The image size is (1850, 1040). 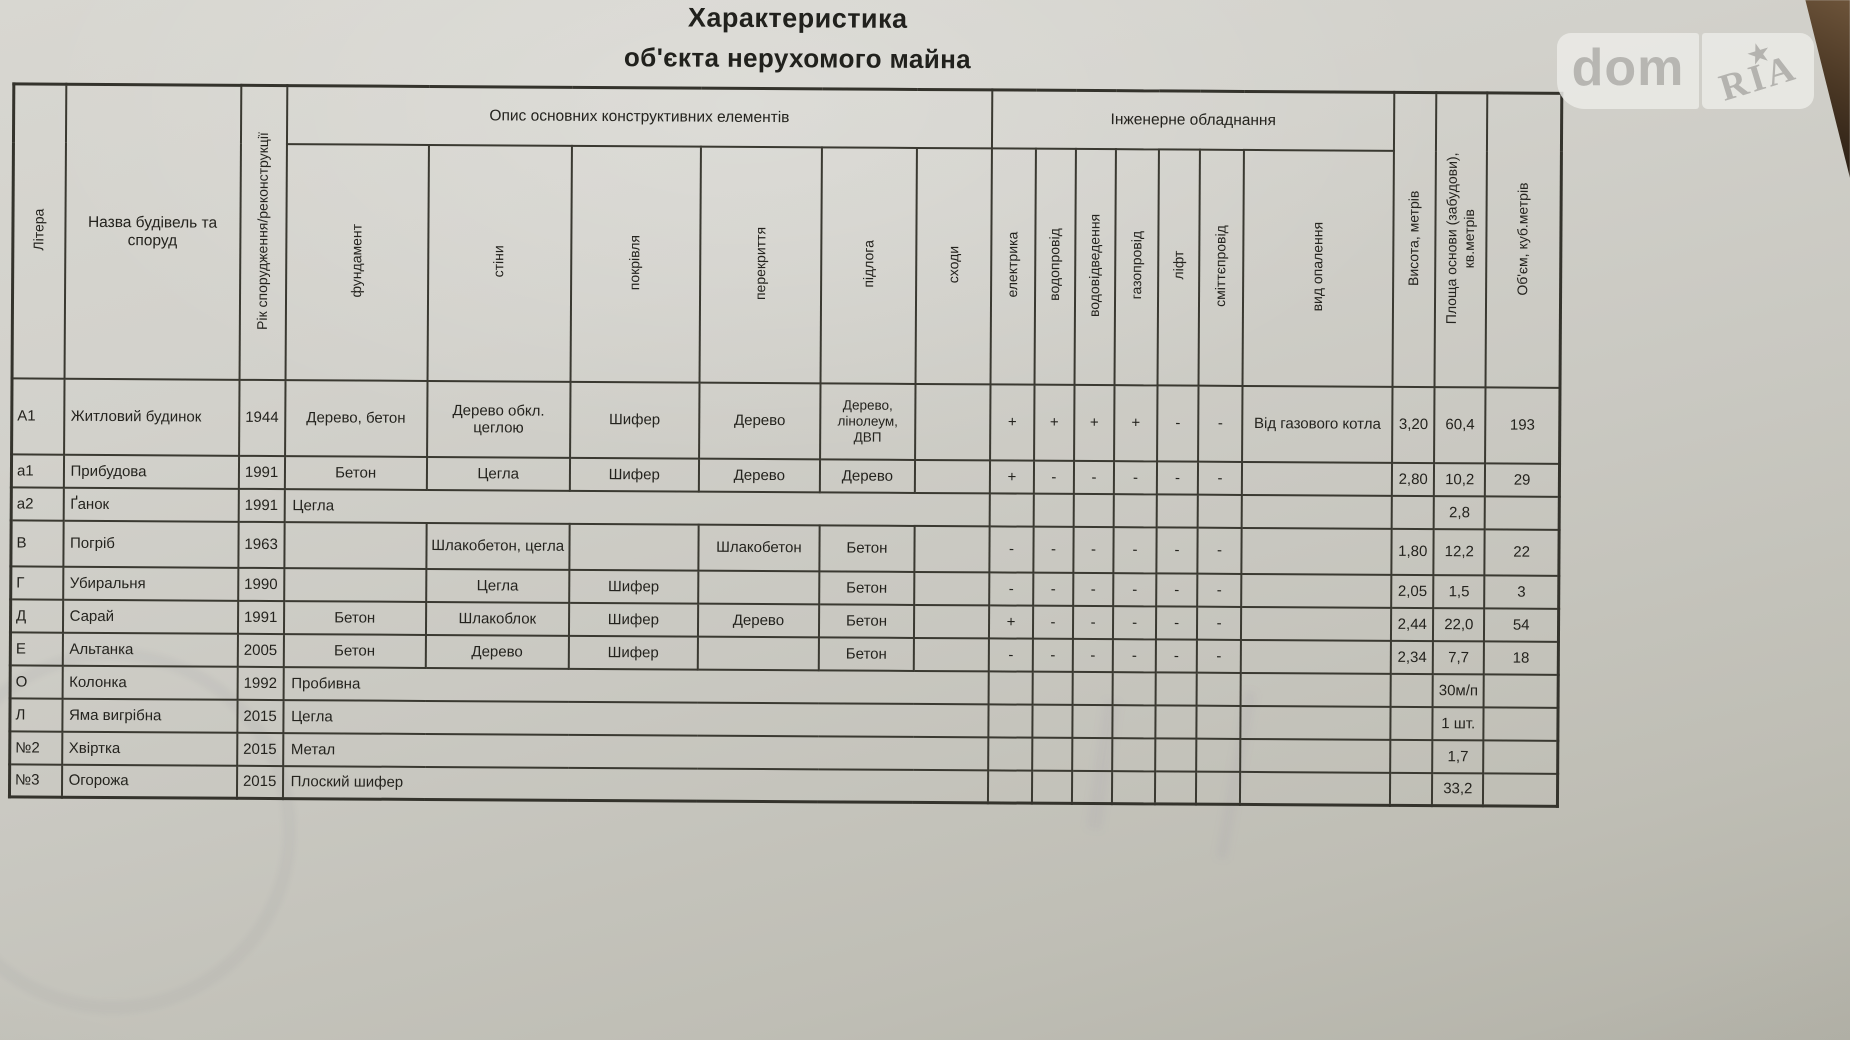 What do you see at coordinates (36, 682) in the screenshot?
I see `cell-litera: О` at bounding box center [36, 682].